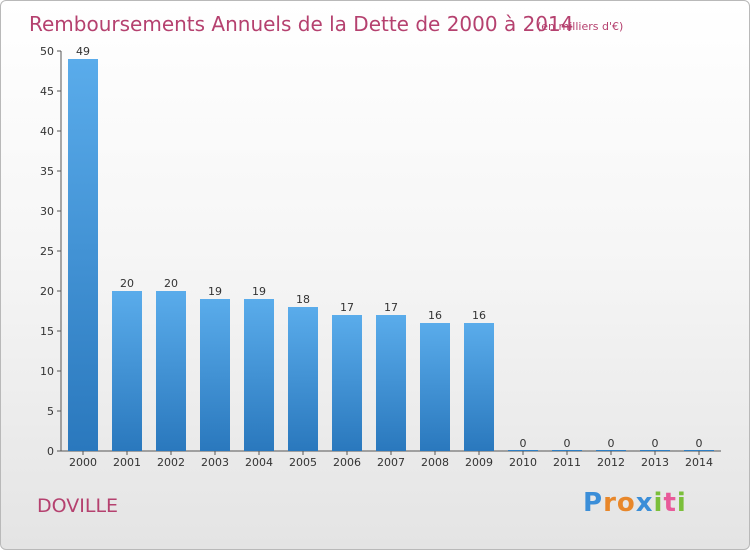 The image size is (750, 550). I want to click on bar-value-label: 18, so click(303, 299).